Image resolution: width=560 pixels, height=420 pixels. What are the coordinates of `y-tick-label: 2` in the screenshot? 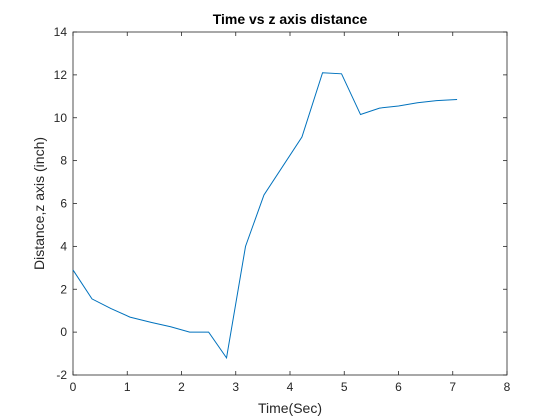 It's located at (63, 289).